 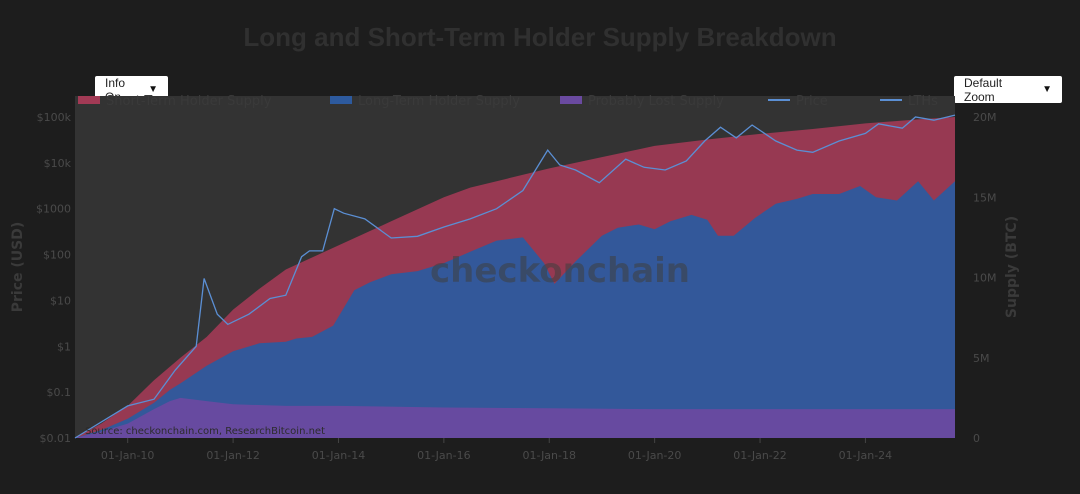 I want to click on y-left-tick-label: $0.1, so click(x=59, y=392).